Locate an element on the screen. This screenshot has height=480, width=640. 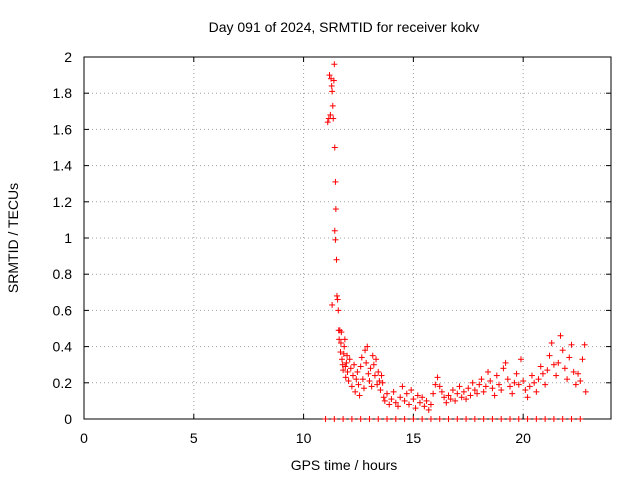
x-tick-label: 5 is located at coordinates (194, 438).